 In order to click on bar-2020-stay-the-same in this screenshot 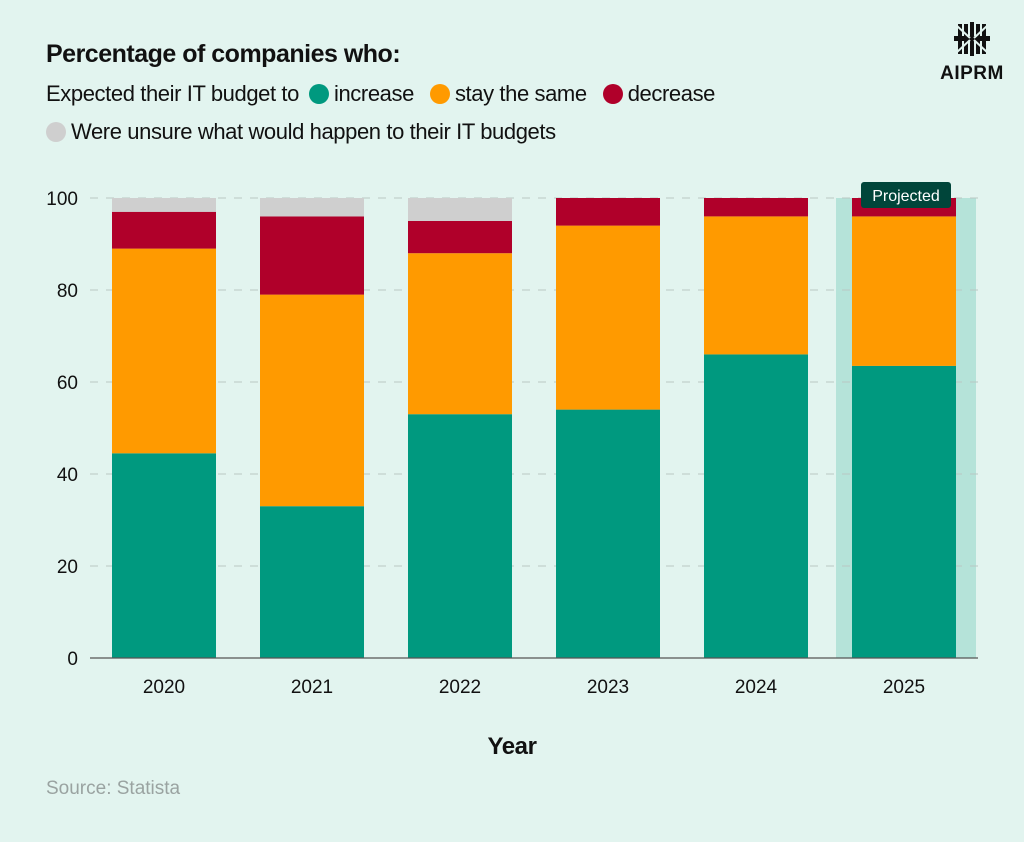, I will do `click(164, 351)`.